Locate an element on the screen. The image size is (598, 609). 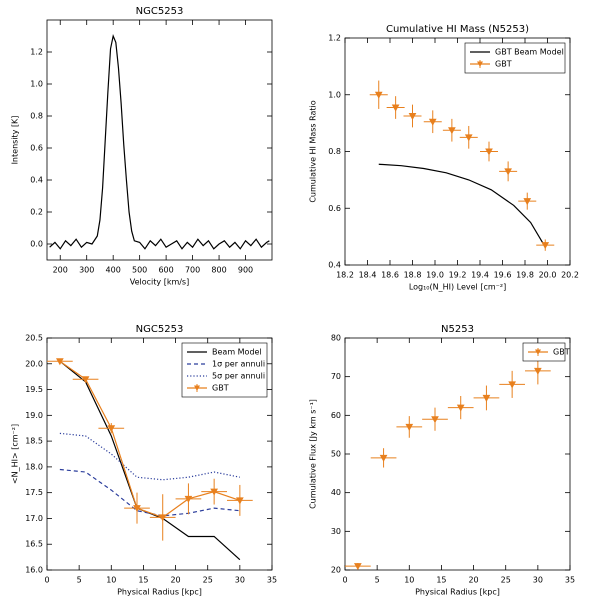
y-tick-label: 16.5 is located at coordinates (34, 544).